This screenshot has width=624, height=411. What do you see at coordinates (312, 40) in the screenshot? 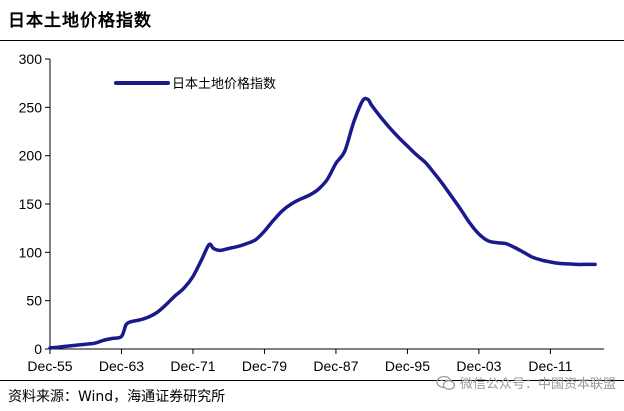
I see `title-divider` at bounding box center [312, 40].